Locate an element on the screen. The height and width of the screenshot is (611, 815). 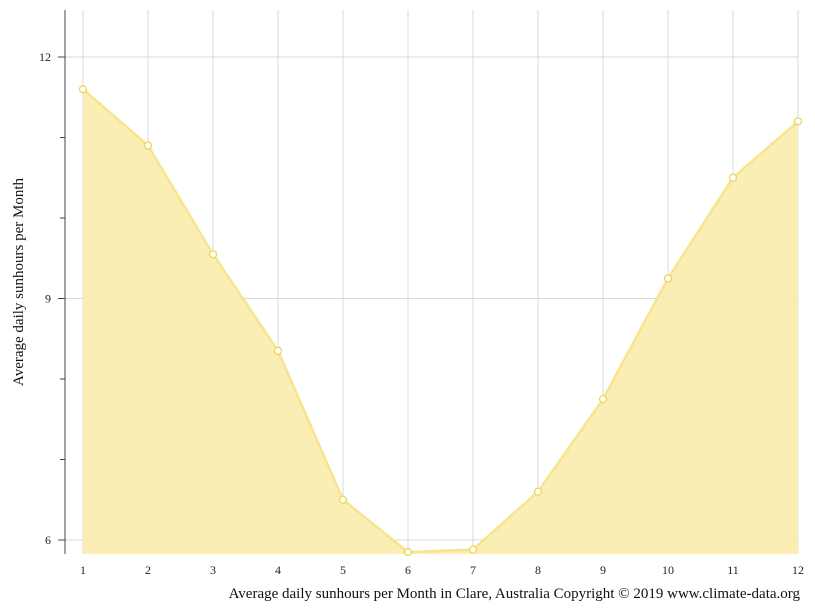
y-tick-labels: 6 9 12 is located at coordinates (45, 298).